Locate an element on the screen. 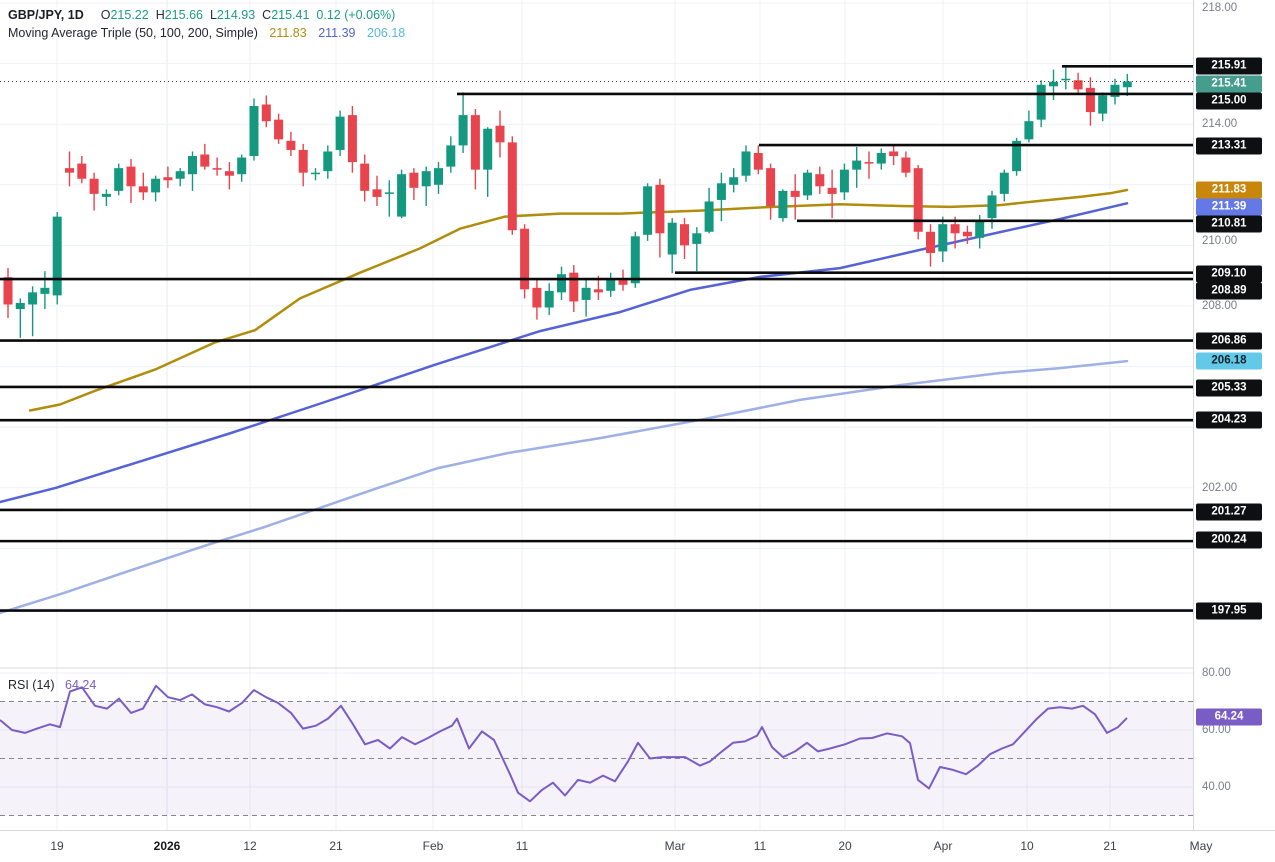 This screenshot has height=862, width=1275. time-axis-label: May is located at coordinates (1201, 846).